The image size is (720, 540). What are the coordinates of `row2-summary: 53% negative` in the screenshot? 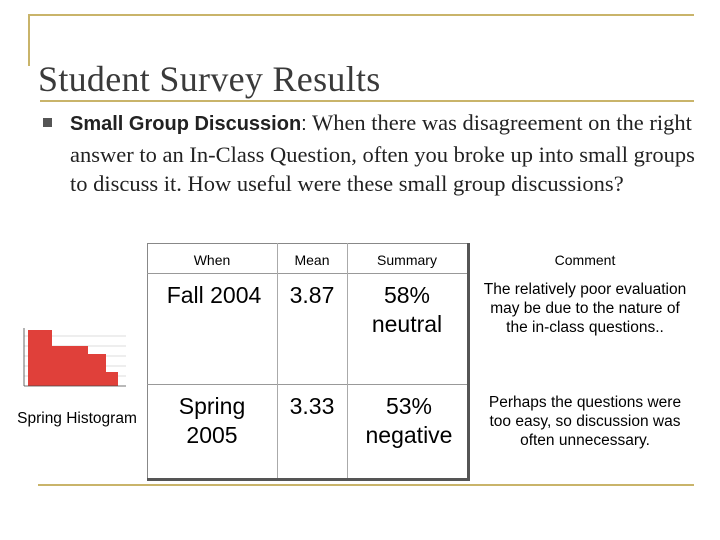 It's located at (409, 421).